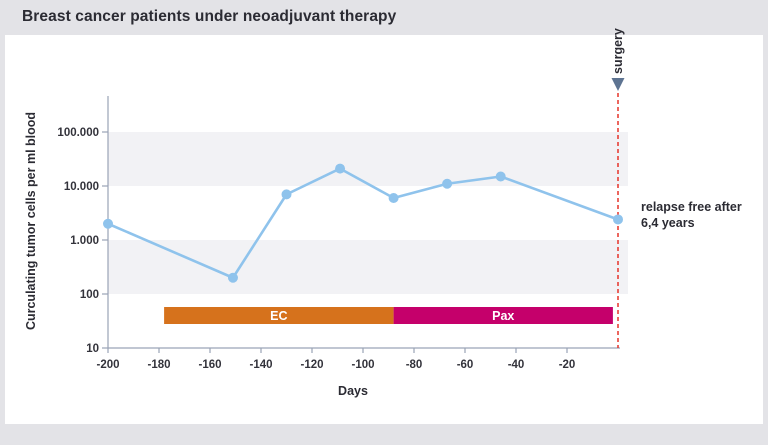 Image resolution: width=768 pixels, height=445 pixels. What do you see at coordinates (567, 365) in the screenshot?
I see `x-tick-label: -20` at bounding box center [567, 365].